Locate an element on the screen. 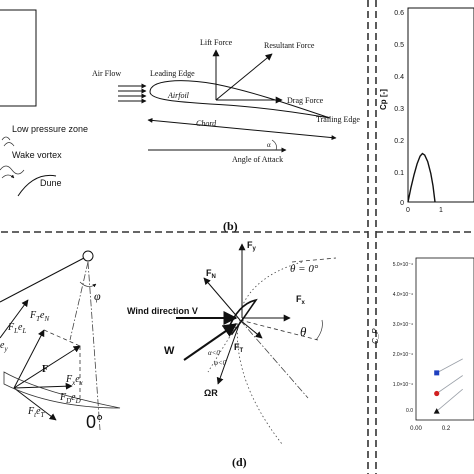  lift-force-label: Lift Force is located at coordinates (216, 42).